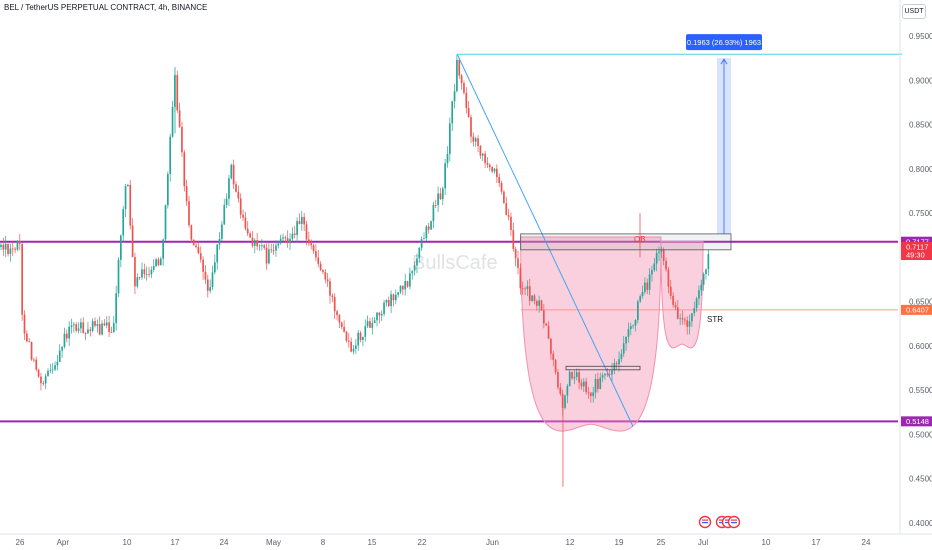  I want to click on y-tick-0.5000: 0.5000, so click(920, 434).